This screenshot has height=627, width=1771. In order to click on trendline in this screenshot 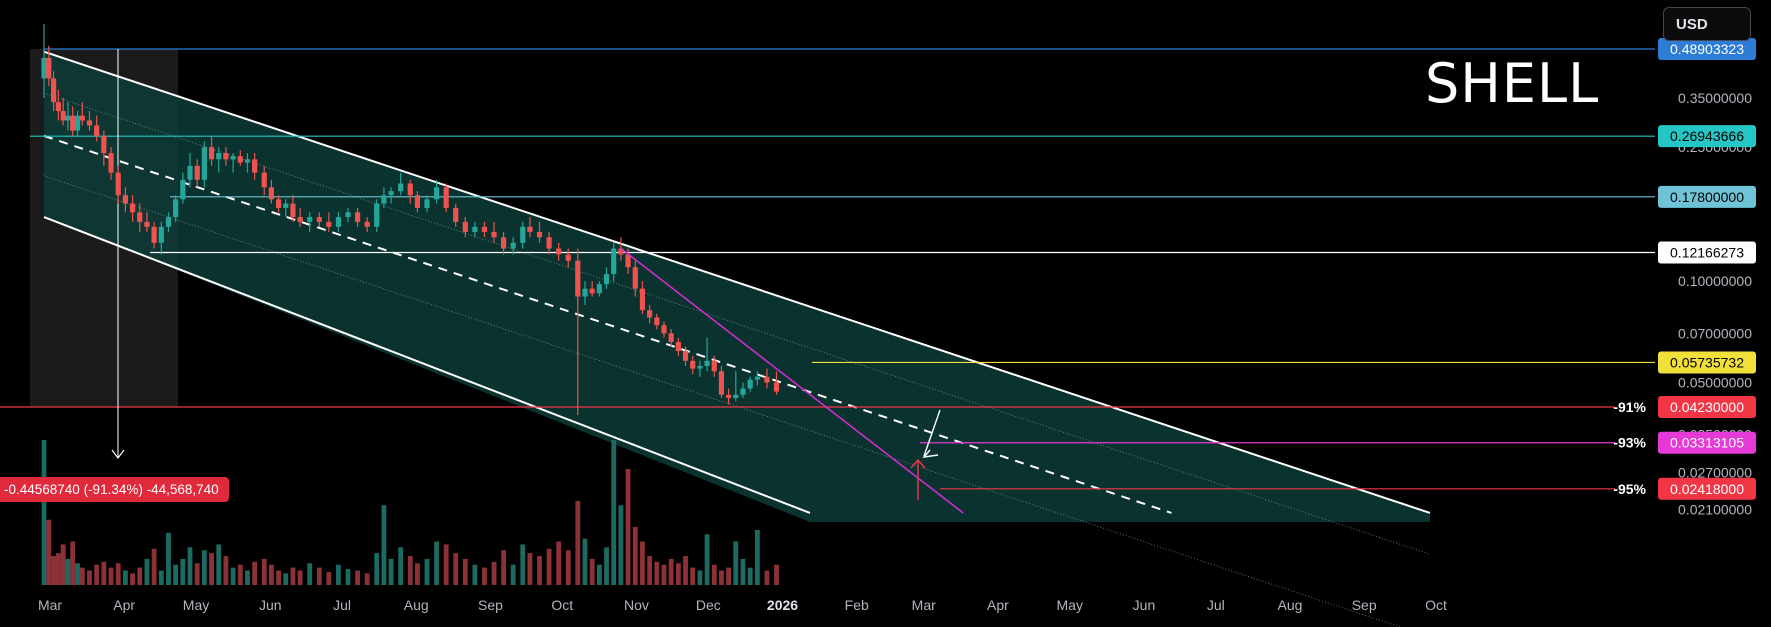, I will do `click(792, 380)`.